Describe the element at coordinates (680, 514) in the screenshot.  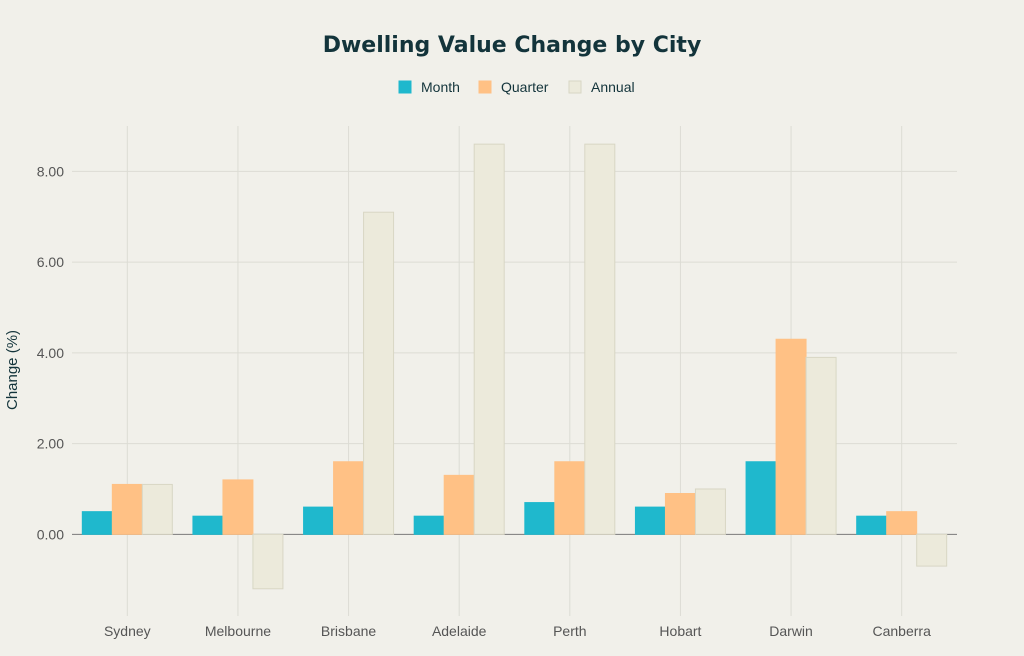
I see `bar-quarter-hobart` at that location.